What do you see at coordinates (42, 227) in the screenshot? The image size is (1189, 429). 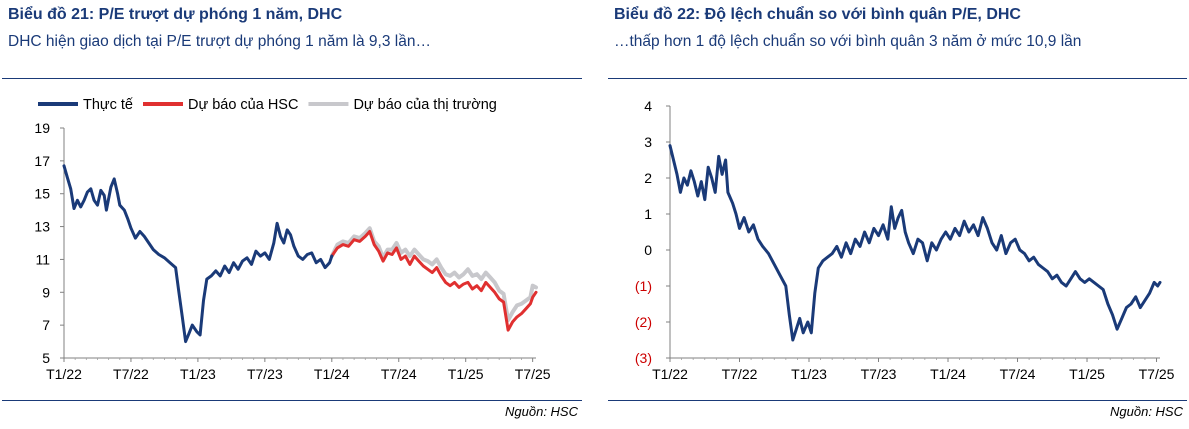 I see `y-tick-label: 13` at bounding box center [42, 227].